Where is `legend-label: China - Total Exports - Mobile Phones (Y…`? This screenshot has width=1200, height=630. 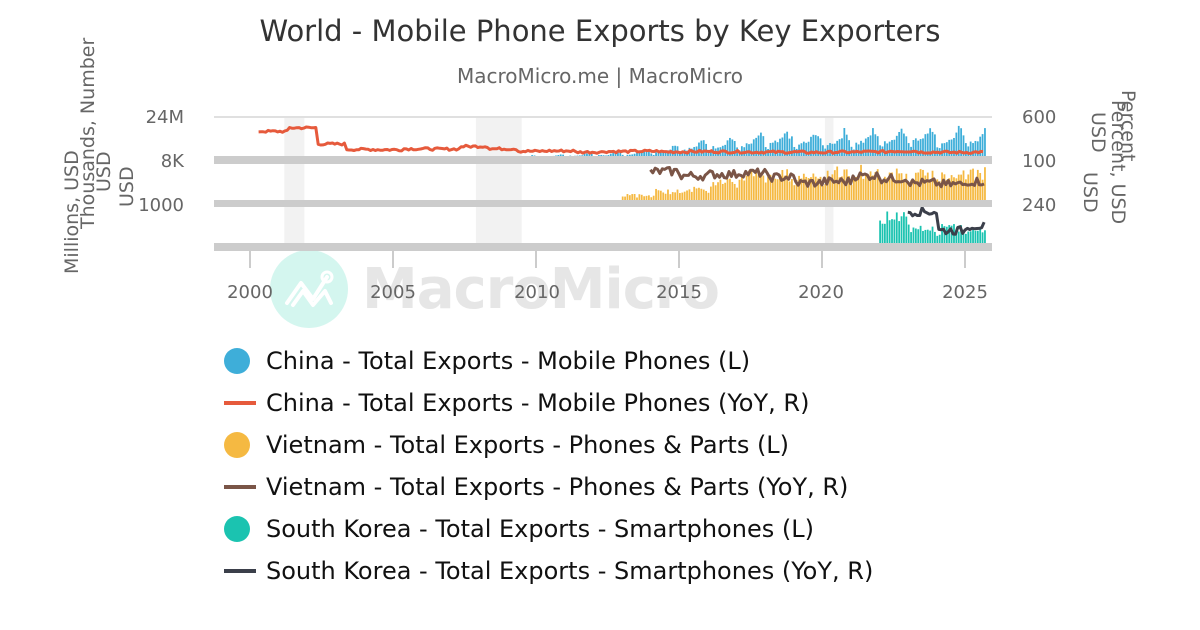 legend-label: China - Total Exports - Mobile Phones (Y… is located at coordinates (538, 403).